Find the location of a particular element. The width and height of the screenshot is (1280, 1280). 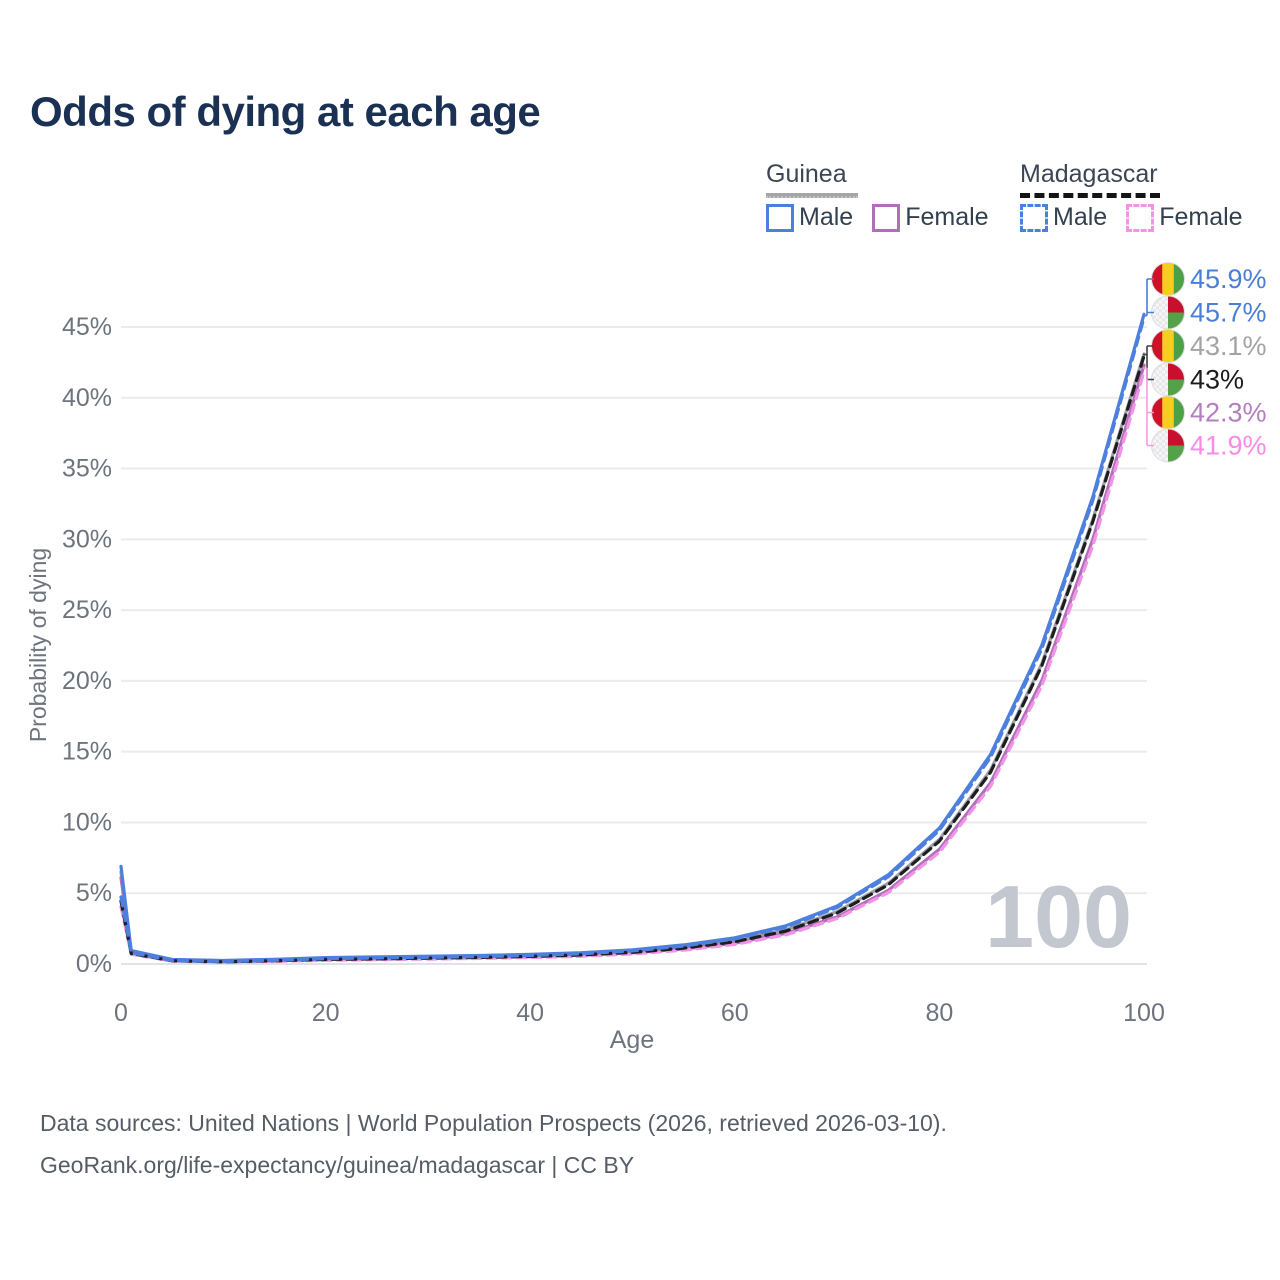

madagascar-dashed-line-sample is located at coordinates (1090, 195).